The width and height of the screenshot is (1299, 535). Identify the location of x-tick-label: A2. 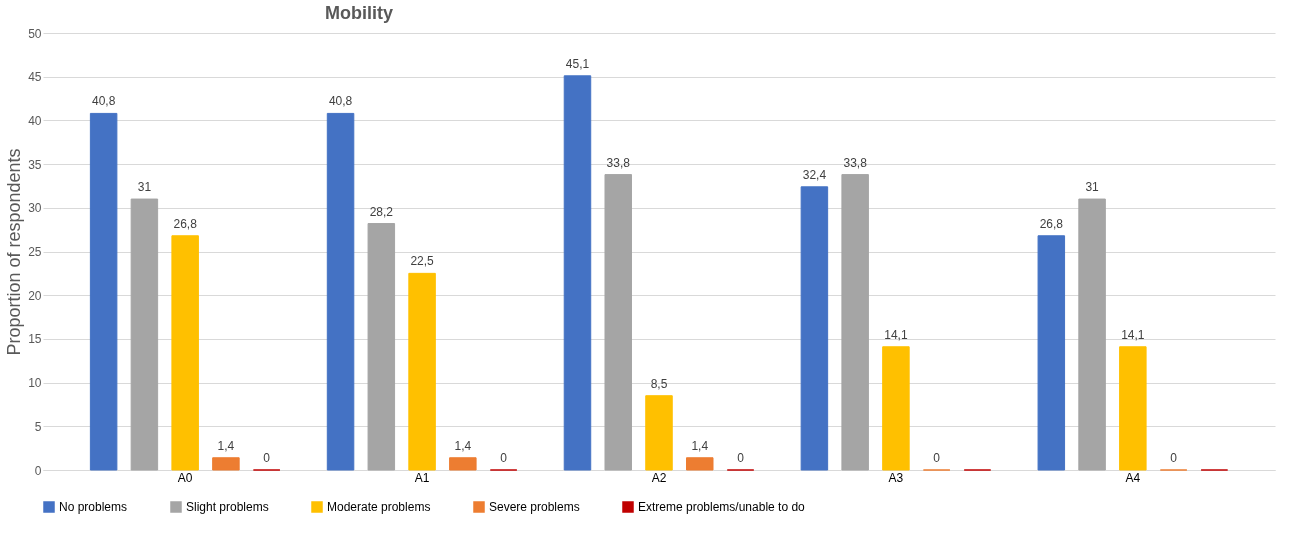
(659, 477).